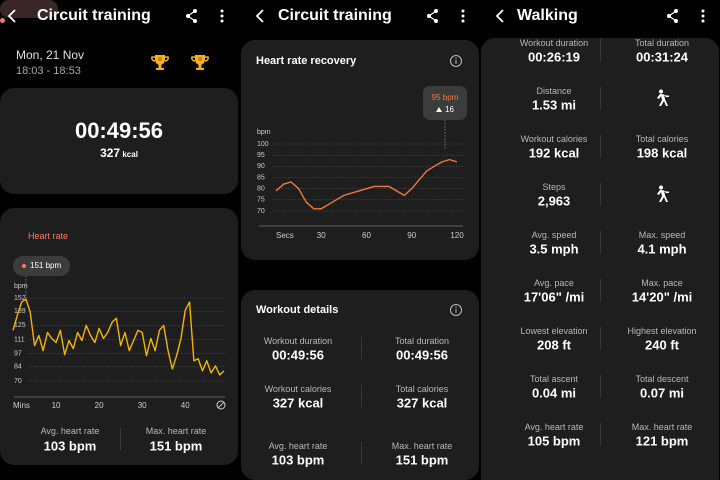 Image resolution: width=720 pixels, height=480 pixels. What do you see at coordinates (554, 331) in the screenshot?
I see `stat-label: Lowest elevation` at bounding box center [554, 331].